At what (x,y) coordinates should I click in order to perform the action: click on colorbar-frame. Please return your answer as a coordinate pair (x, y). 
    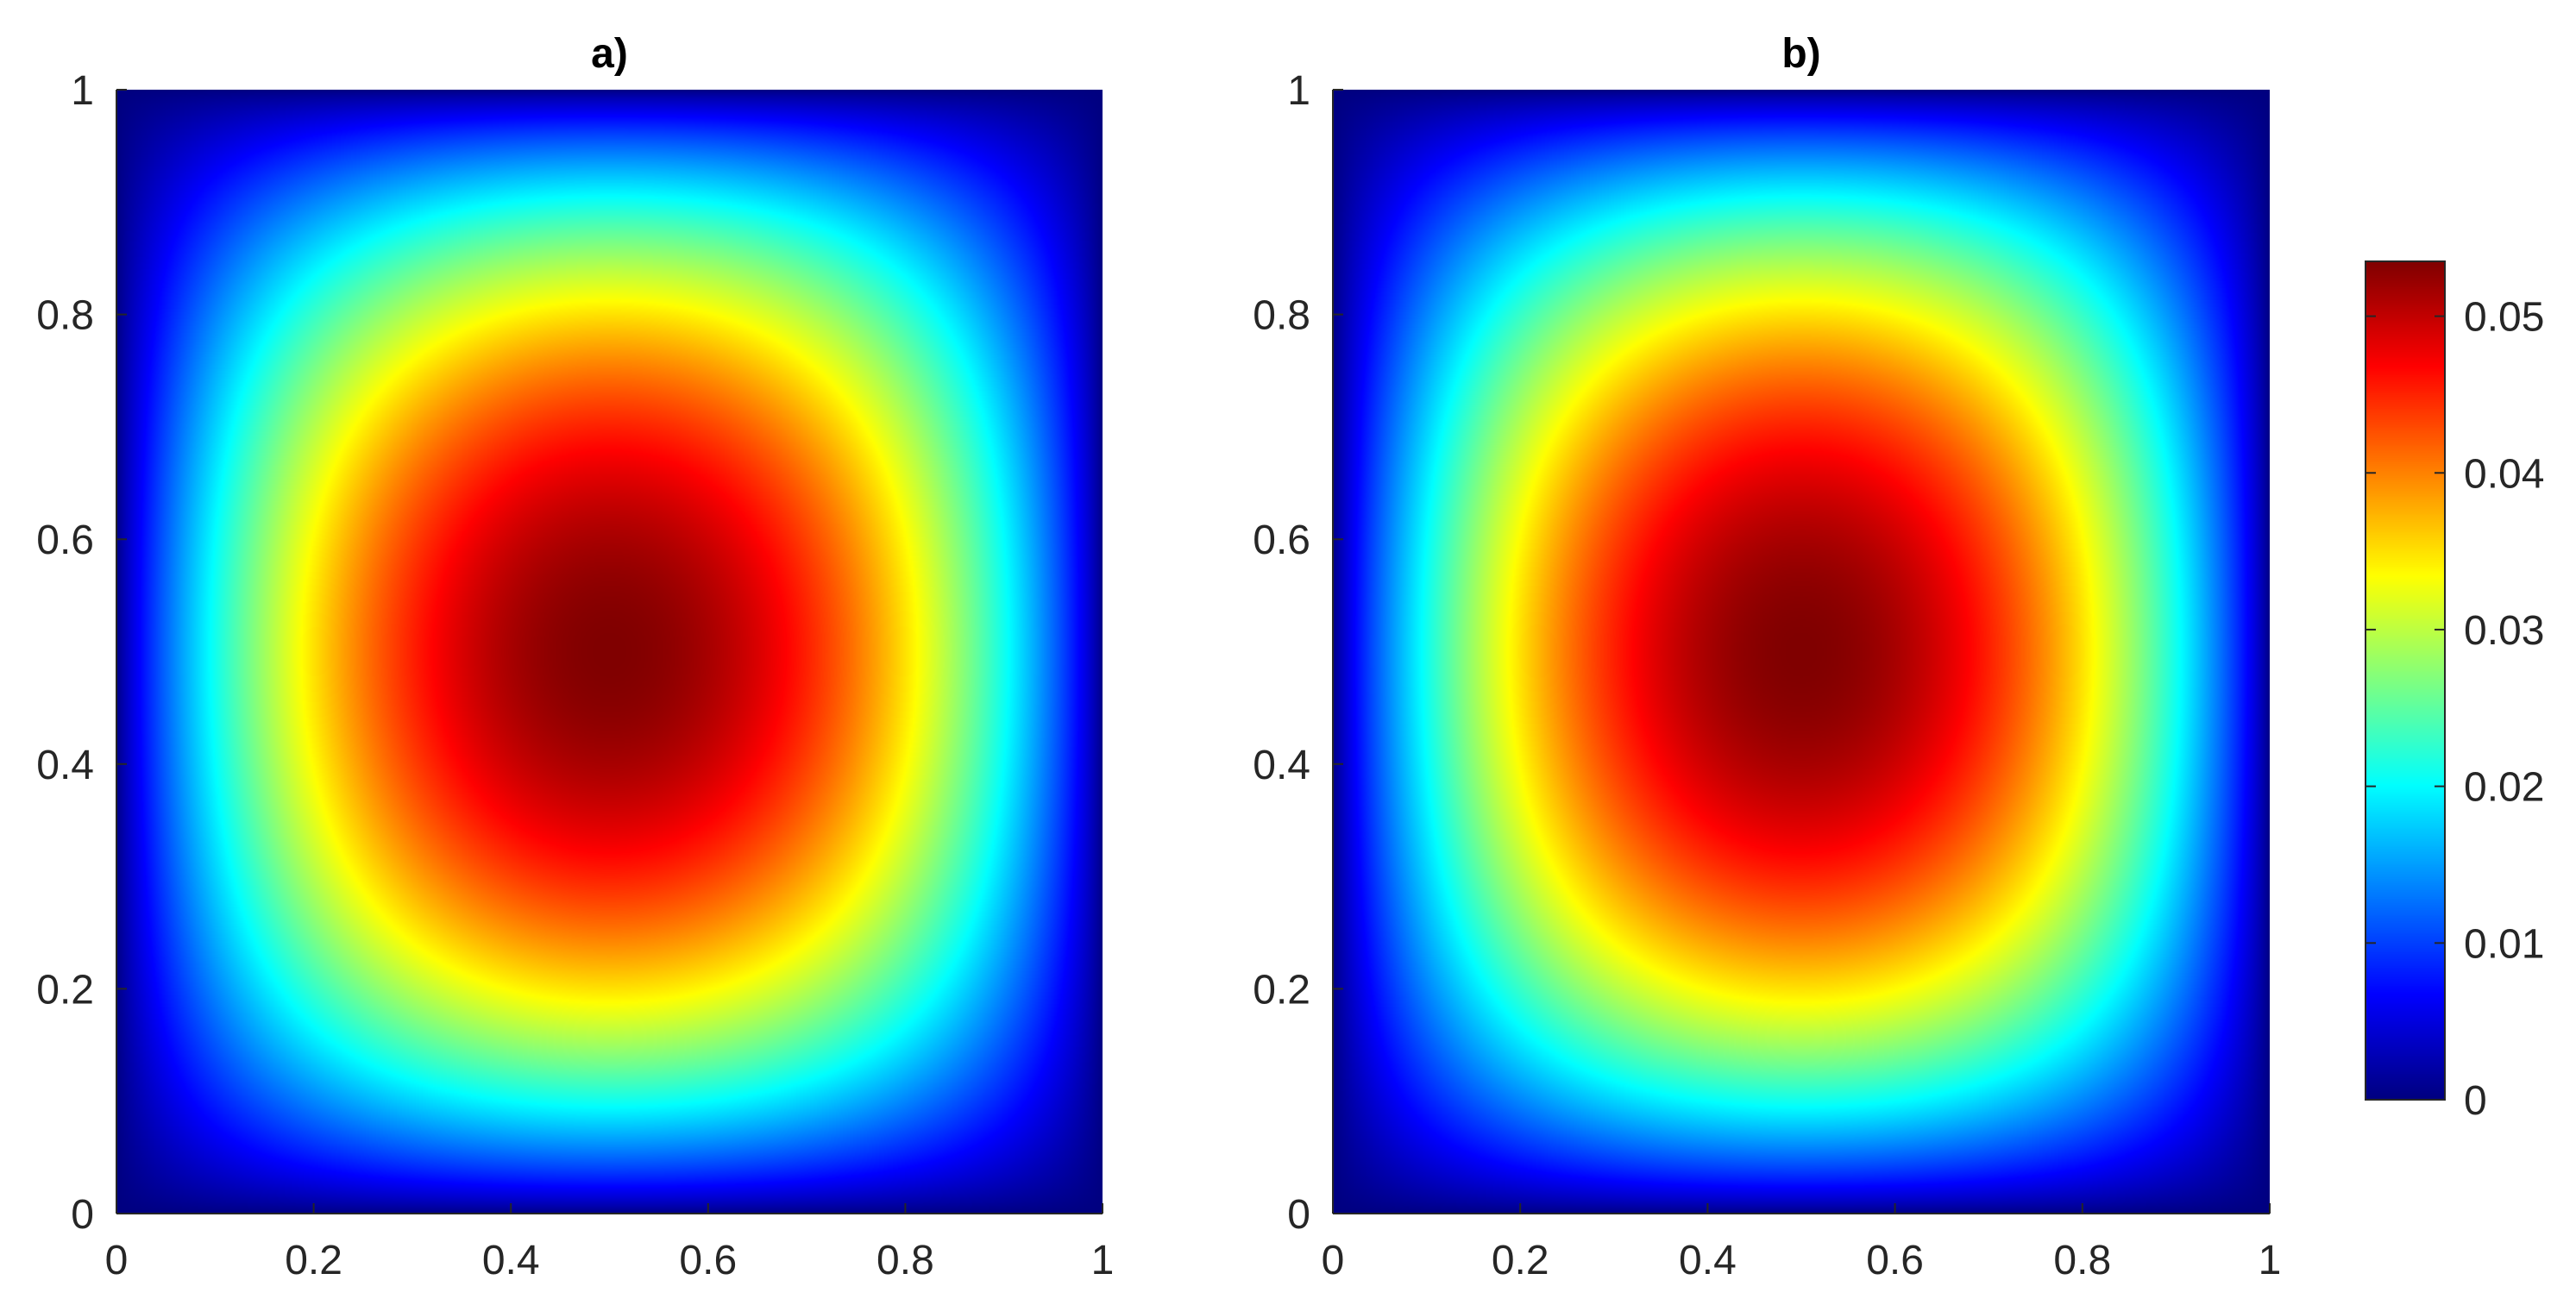
    Looking at the image, I should click on (2405, 680).